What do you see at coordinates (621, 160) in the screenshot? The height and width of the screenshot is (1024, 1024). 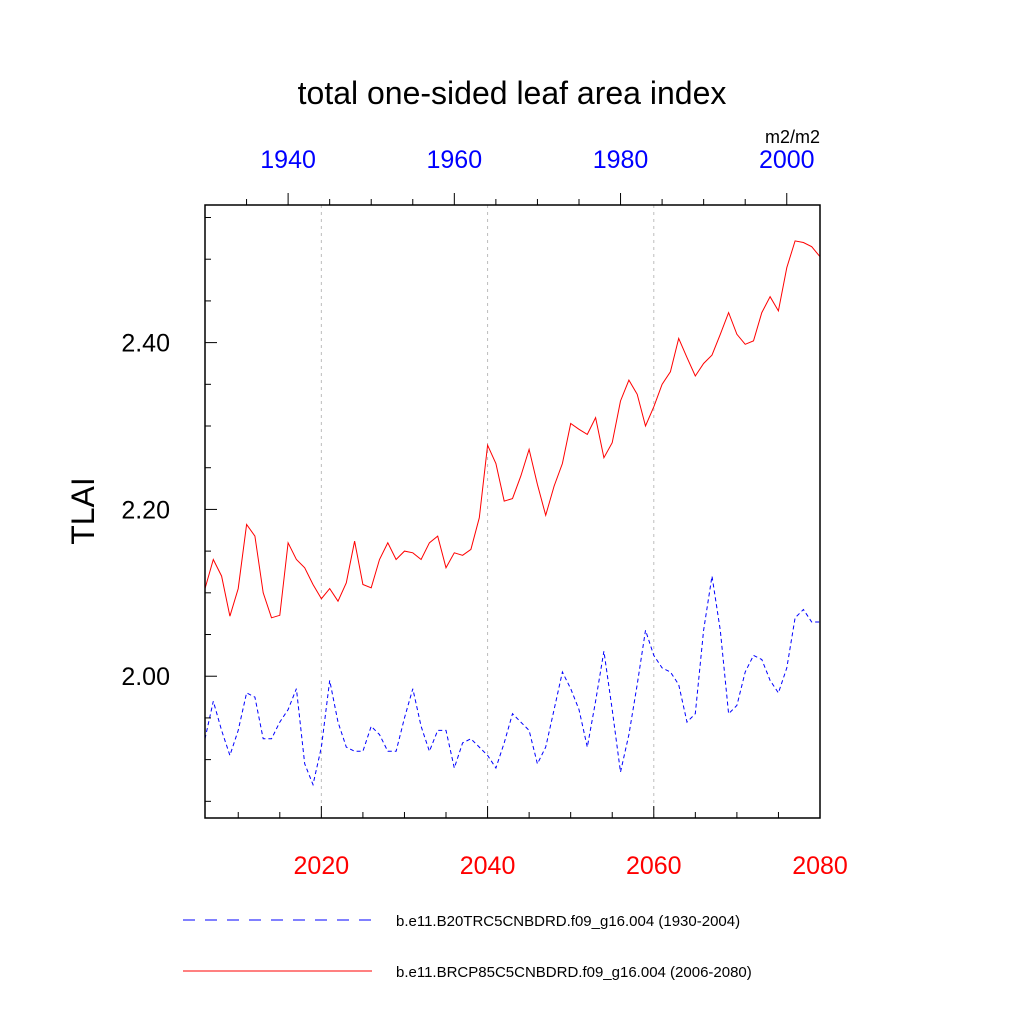 I see `top-axis-tick-label: 1980` at bounding box center [621, 160].